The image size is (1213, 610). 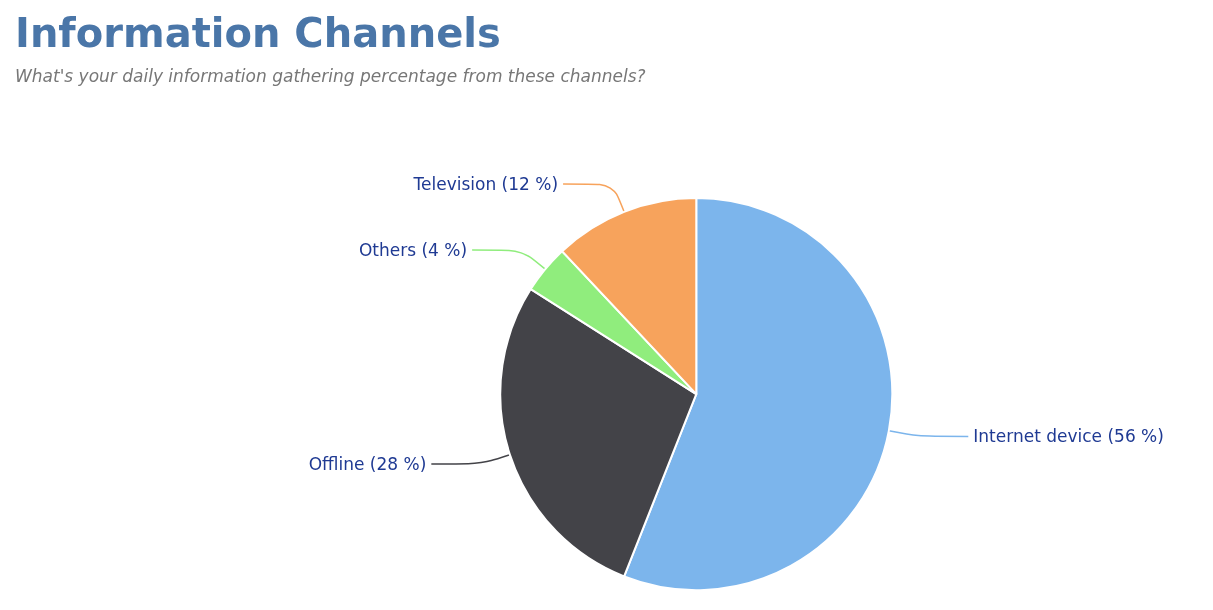 I want to click on slice-label: Others (4 %), so click(x=413, y=250).